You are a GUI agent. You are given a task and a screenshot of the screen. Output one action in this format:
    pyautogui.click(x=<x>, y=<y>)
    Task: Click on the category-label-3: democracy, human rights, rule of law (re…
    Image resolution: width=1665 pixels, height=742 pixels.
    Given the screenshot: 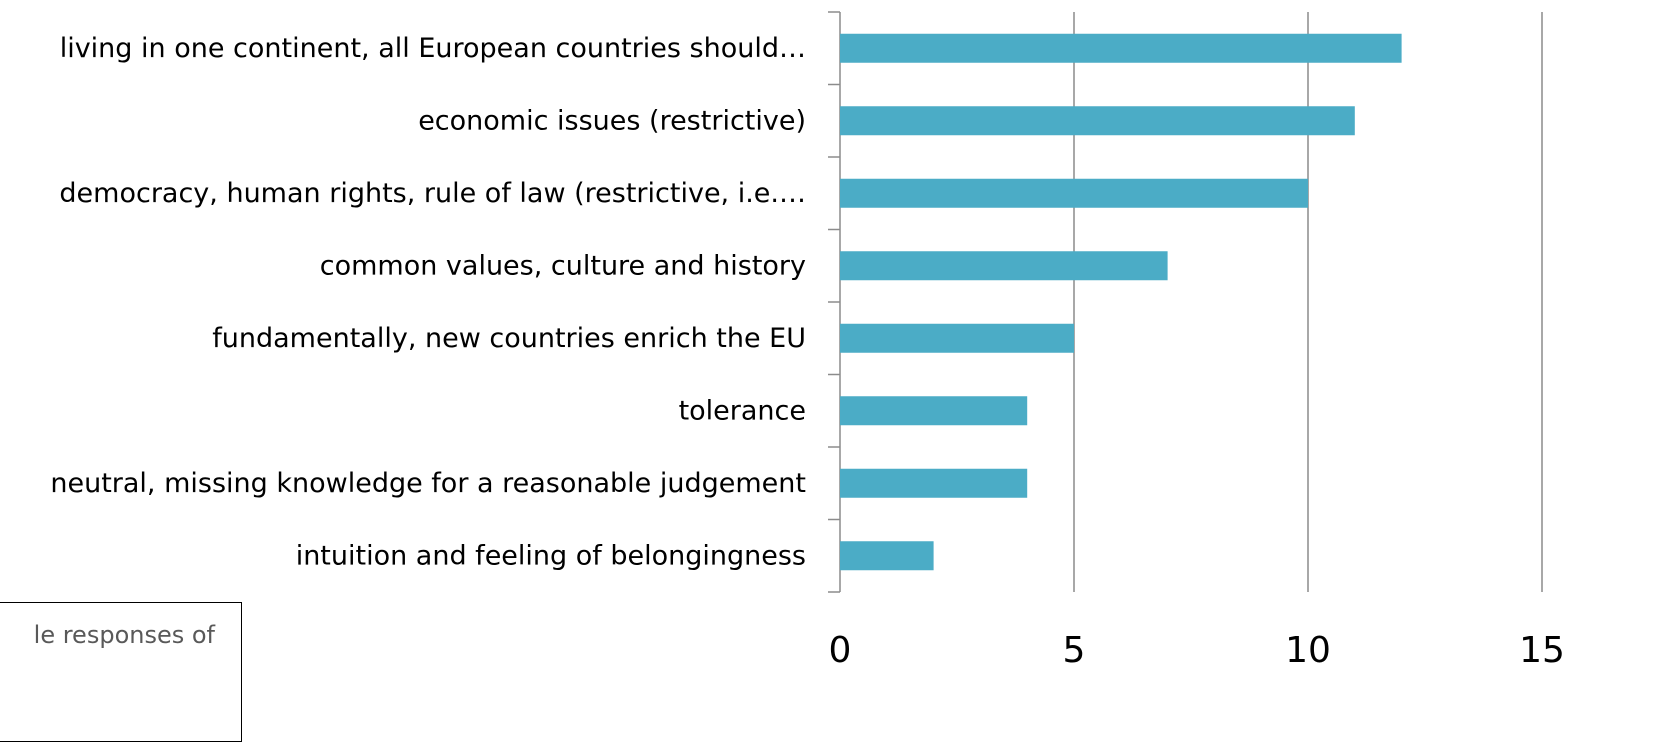 What is the action you would take?
    pyautogui.click(x=432, y=193)
    